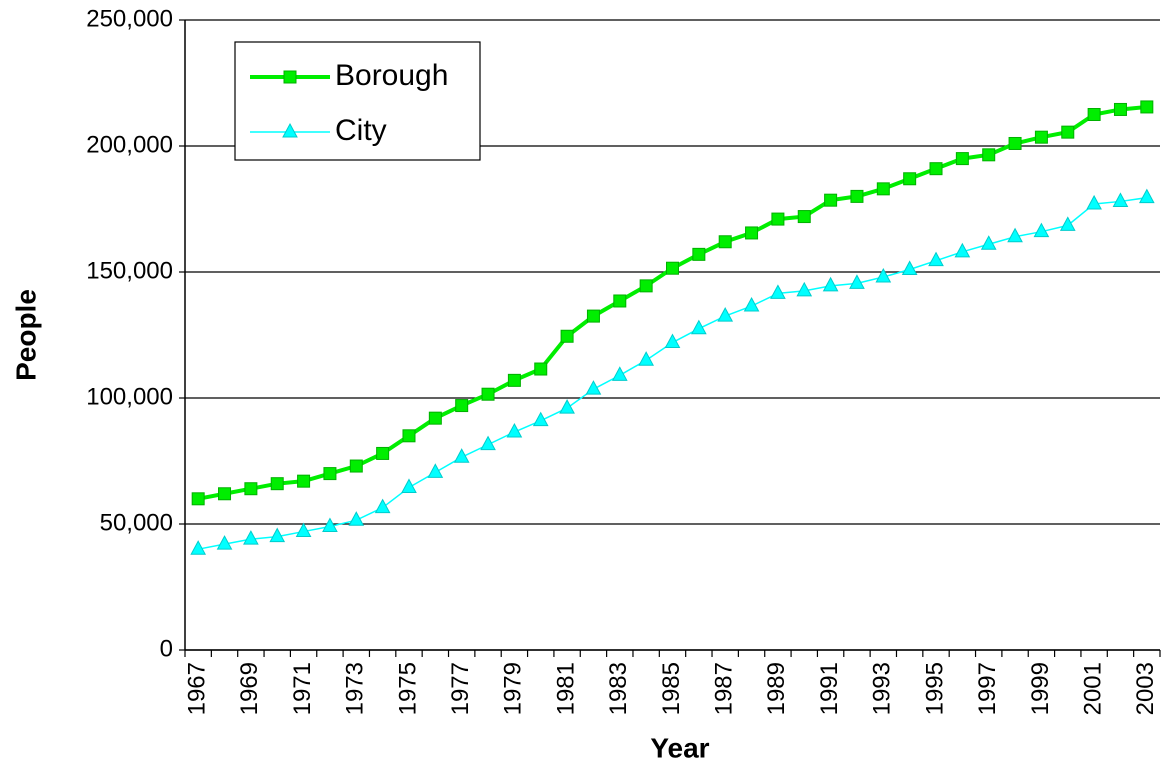  Describe the element at coordinates (829, 688) in the screenshot. I see `x-tick-label: 1991` at that location.